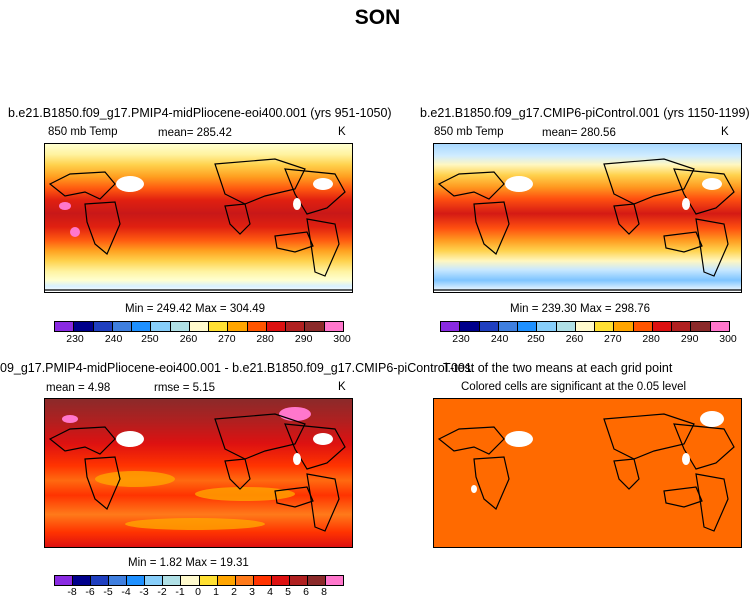  I want to click on minmax-label: Min = 249.42 Max = 304.49, so click(195, 309).